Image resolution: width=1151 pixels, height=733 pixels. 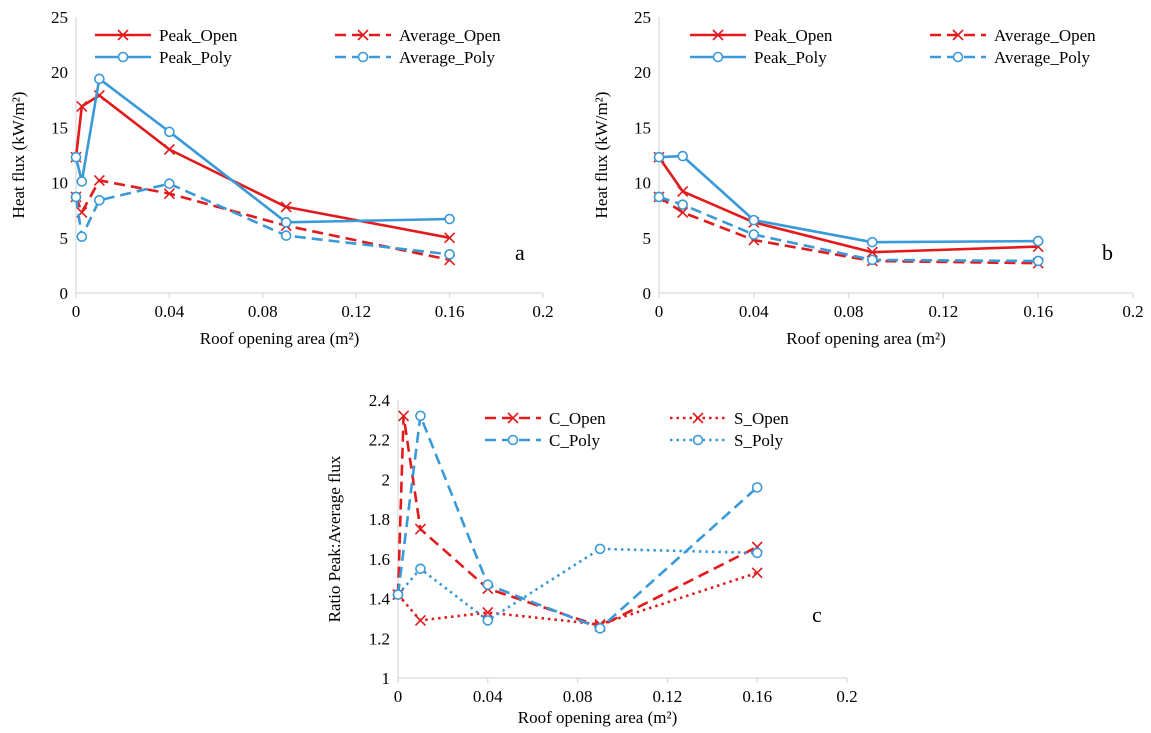 What do you see at coordinates (379, 519) in the screenshot?
I see `y-tick-label: 1.8` at bounding box center [379, 519].